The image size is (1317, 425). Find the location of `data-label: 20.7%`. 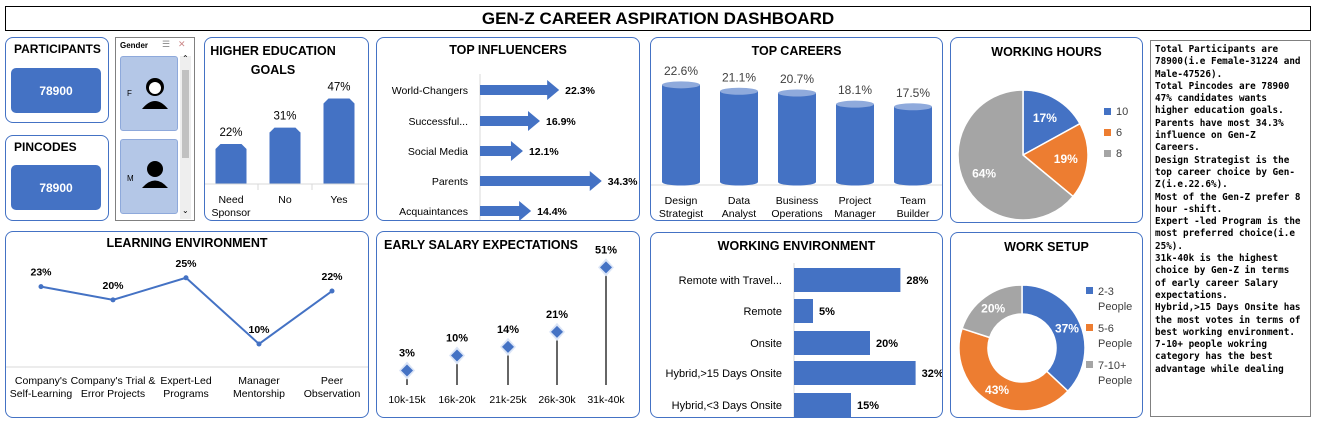

data-label: 20.7% is located at coordinates (797, 79).